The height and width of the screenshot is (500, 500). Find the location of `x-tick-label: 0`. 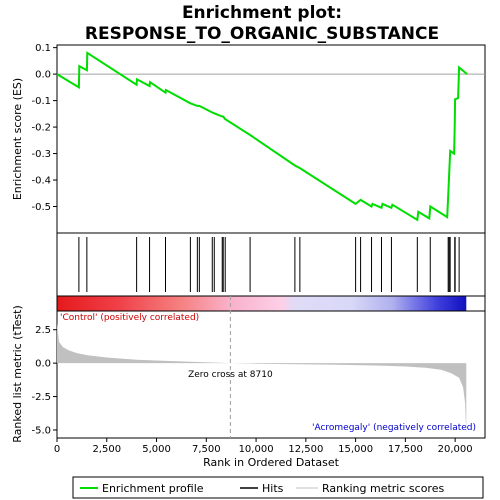

x-tick-label: 0 is located at coordinates (57, 449).